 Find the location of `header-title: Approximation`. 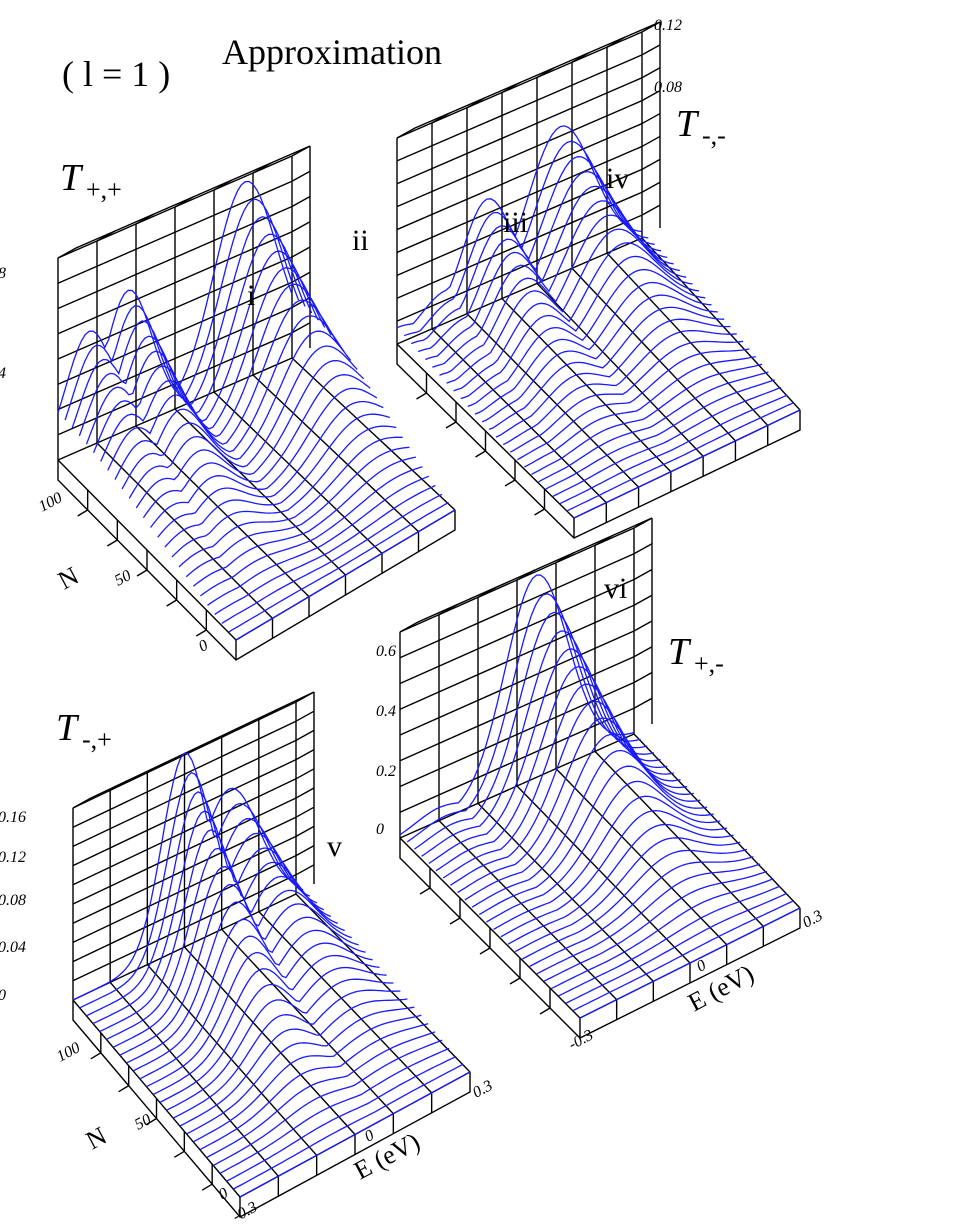

header-title: Approximation is located at coordinates (332, 52).